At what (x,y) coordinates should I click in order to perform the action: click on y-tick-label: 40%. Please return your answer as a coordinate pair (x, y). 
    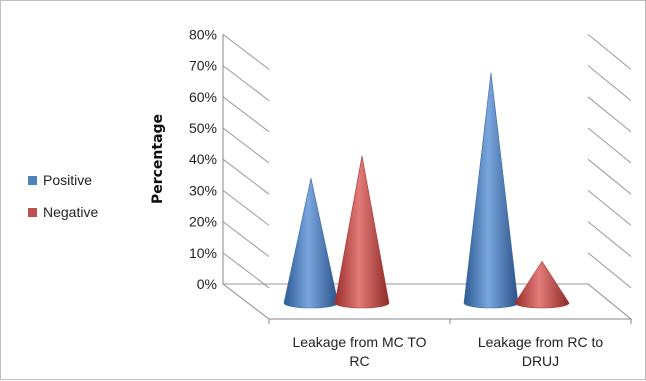
    Looking at the image, I should click on (203, 159).